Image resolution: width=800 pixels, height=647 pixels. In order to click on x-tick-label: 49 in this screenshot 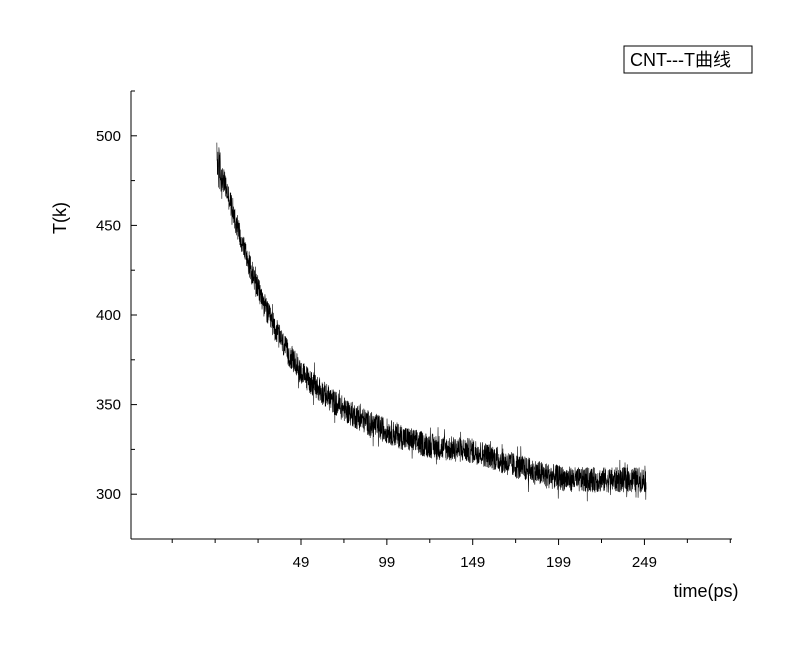, I will do `click(301, 562)`.